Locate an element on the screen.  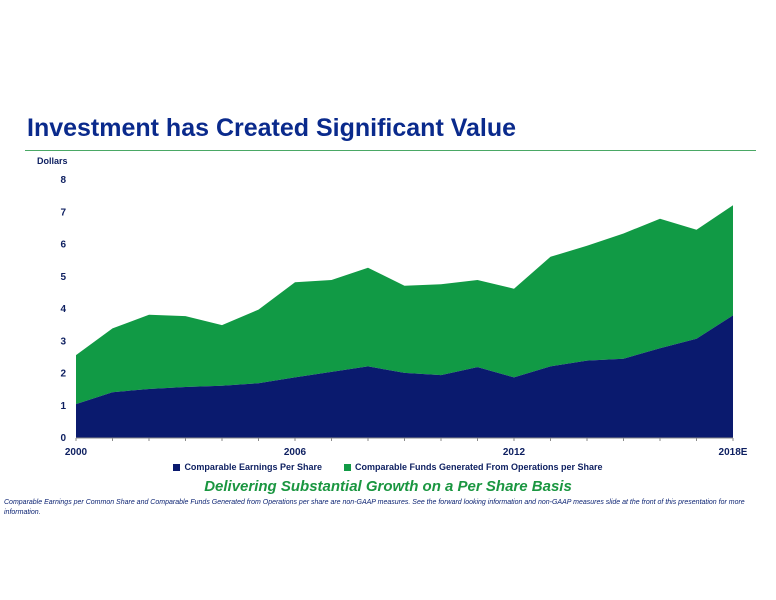
title-divider is located at coordinates (390, 150).